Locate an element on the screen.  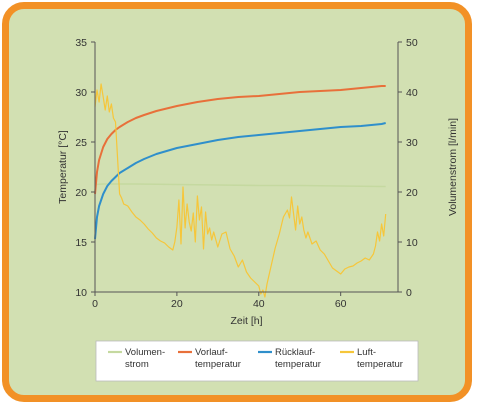
y-left-tick-label: 20 is located at coordinates (81, 193).